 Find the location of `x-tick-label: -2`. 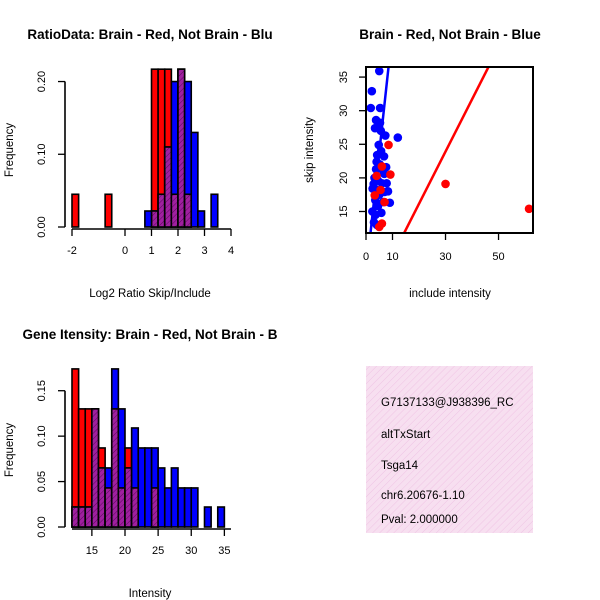

x-tick-label: -2 is located at coordinates (72, 251).